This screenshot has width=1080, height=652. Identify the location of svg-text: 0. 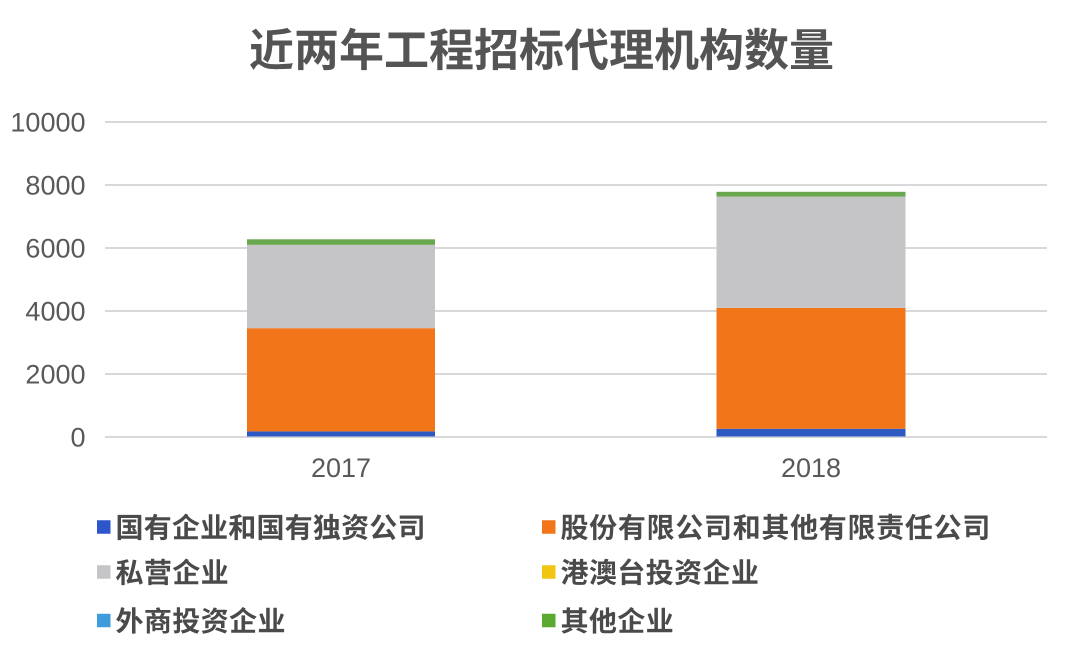
(77, 438).